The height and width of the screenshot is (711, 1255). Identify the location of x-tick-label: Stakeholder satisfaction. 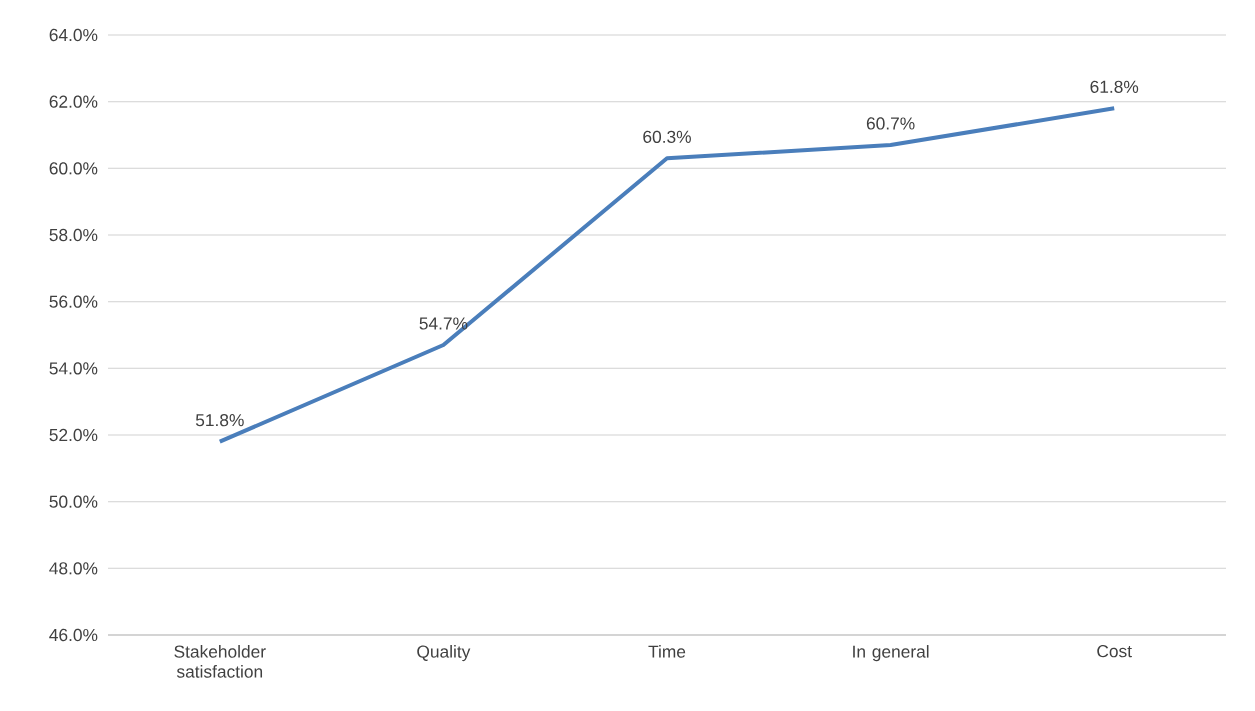
(220, 661).